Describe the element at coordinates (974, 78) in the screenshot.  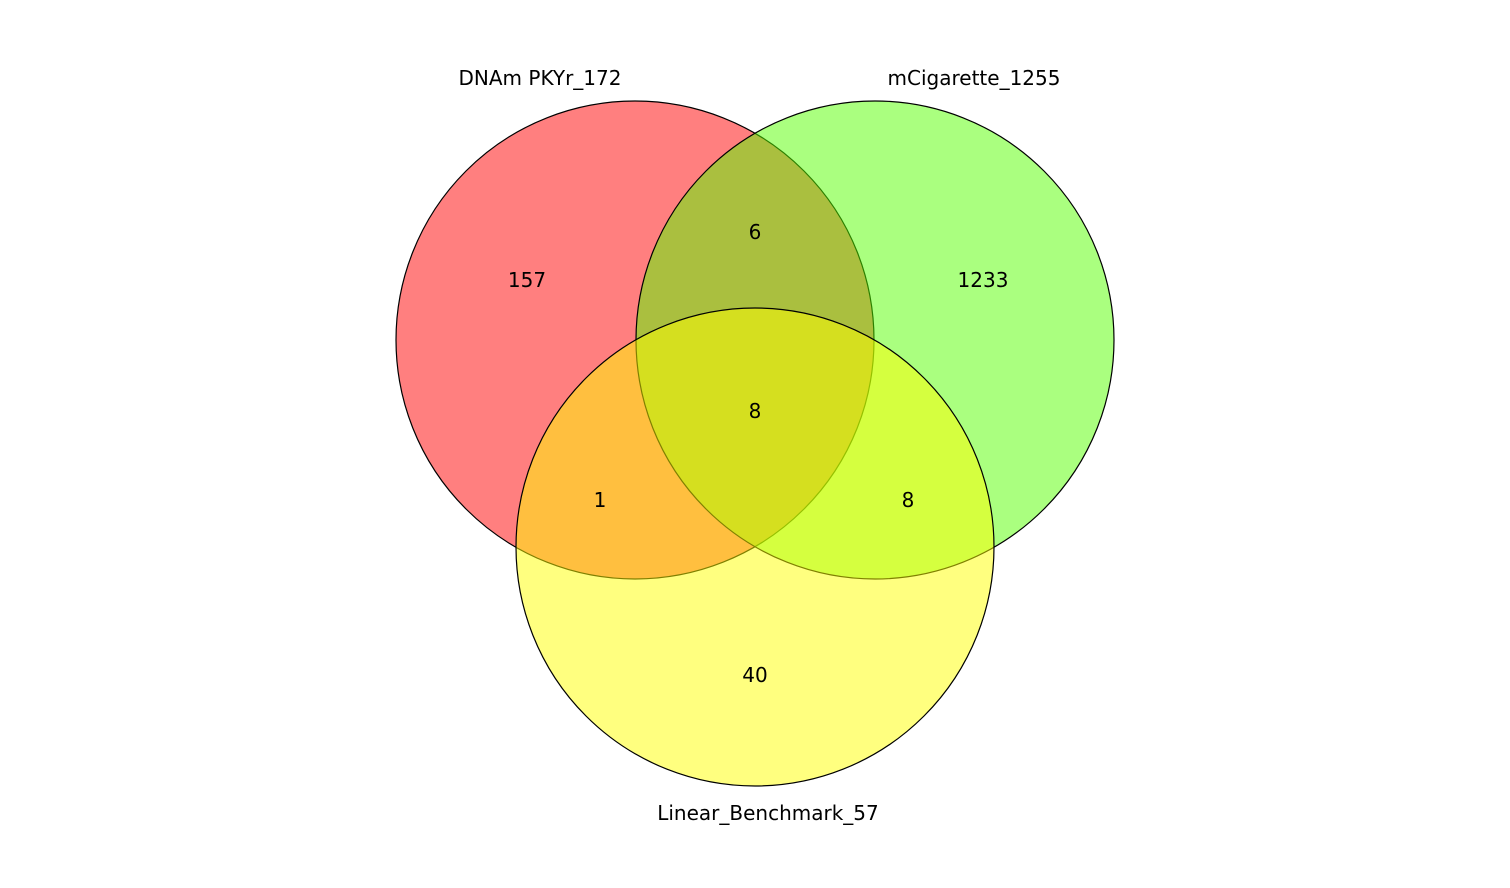
I see `set-label-mcigarette: mCigarette_1255` at that location.